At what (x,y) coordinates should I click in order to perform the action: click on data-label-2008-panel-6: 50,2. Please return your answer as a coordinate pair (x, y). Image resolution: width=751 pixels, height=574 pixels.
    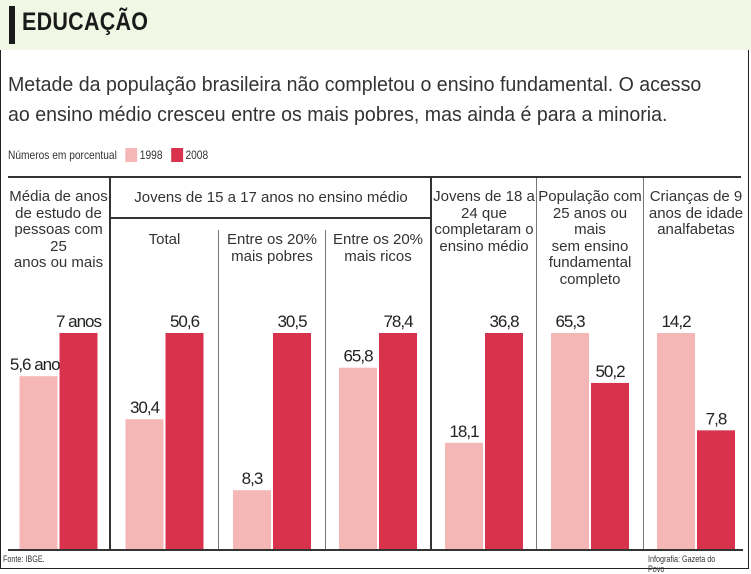
    Looking at the image, I should click on (610, 371).